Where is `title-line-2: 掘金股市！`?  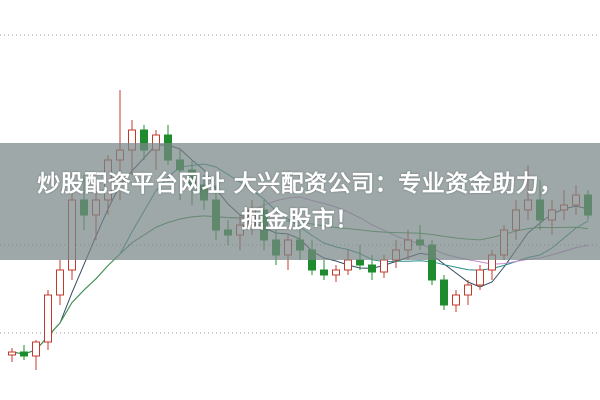
title-line-2: 掘金股市！ is located at coordinates (300, 219).